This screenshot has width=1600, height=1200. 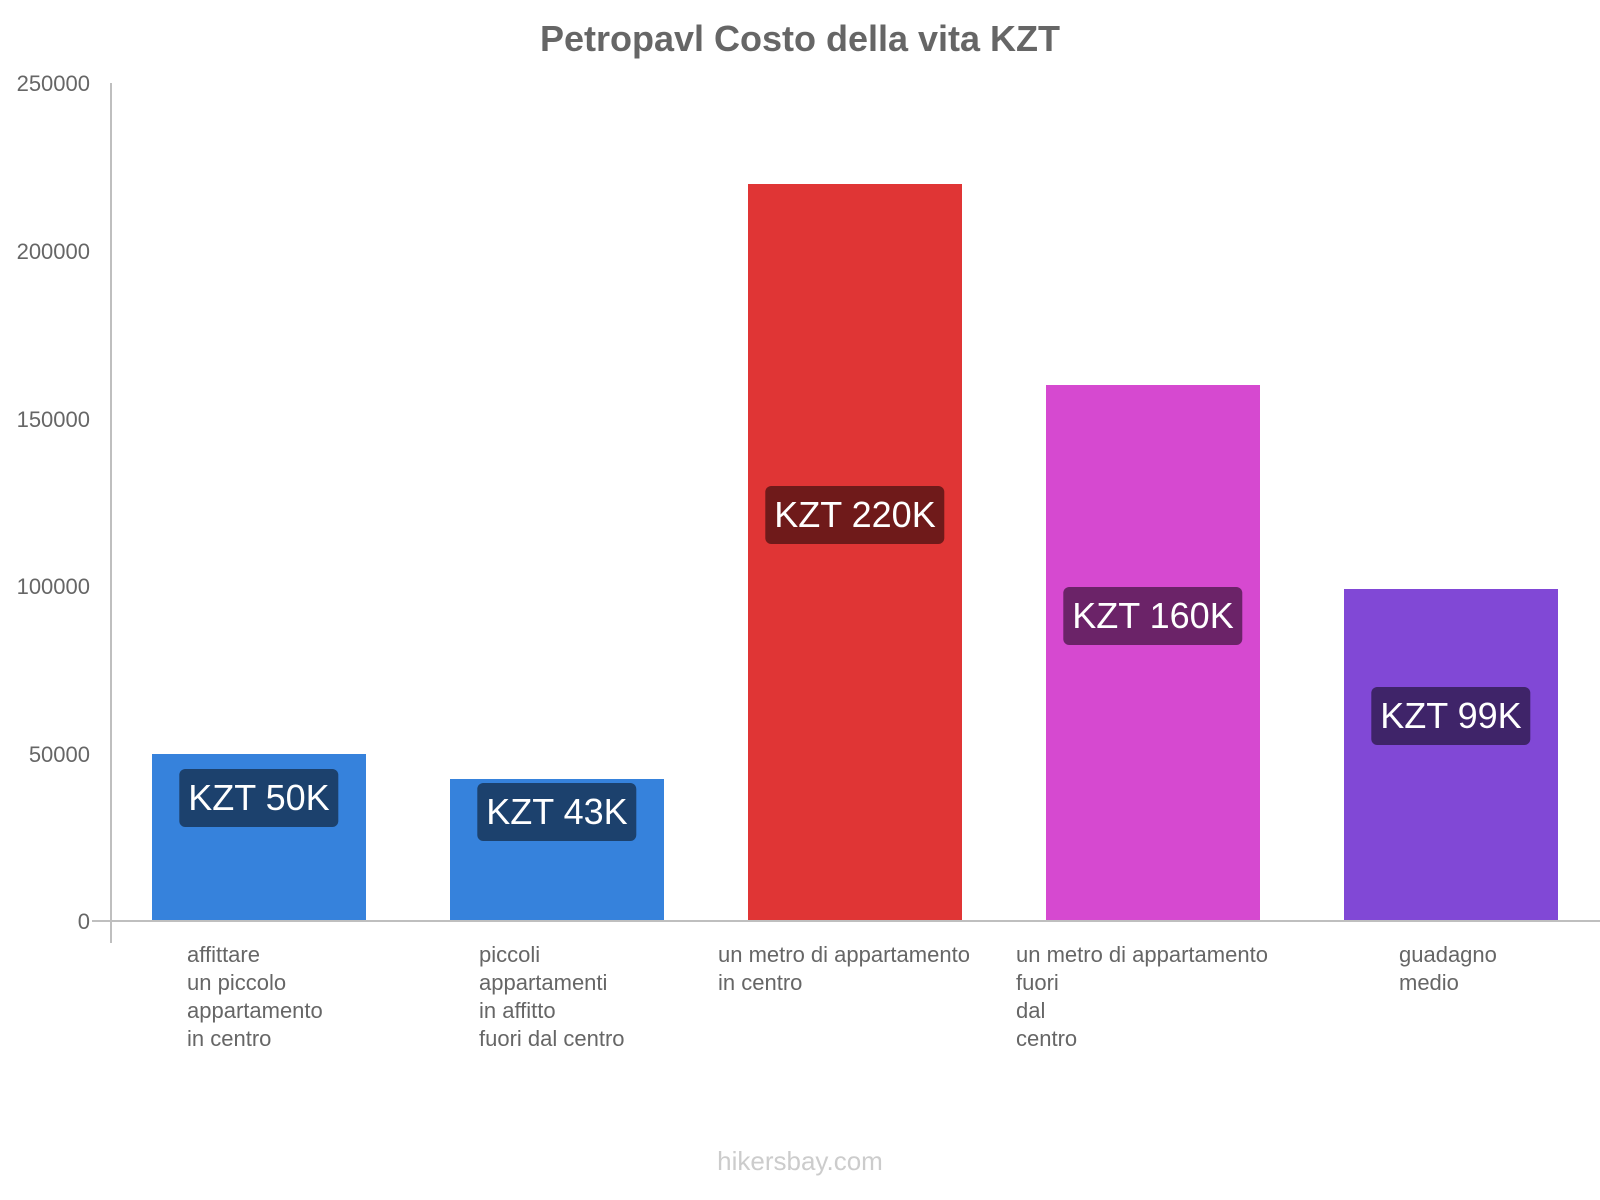 What do you see at coordinates (59, 754) in the screenshot?
I see `y-tick-50000: 50000` at bounding box center [59, 754].